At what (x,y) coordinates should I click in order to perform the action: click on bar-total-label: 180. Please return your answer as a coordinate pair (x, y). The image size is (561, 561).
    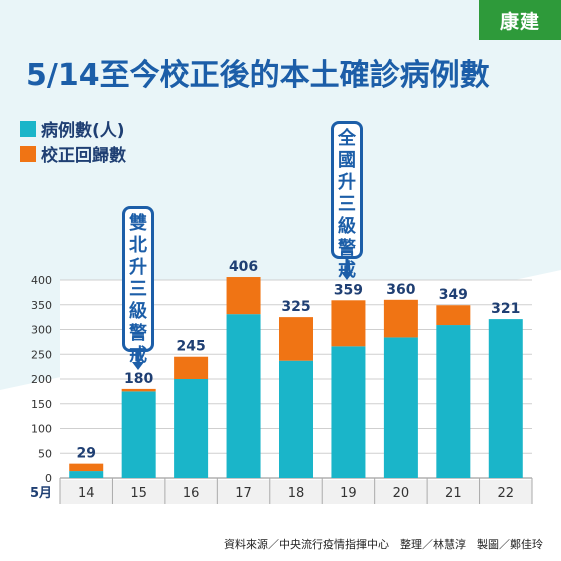
    Looking at the image, I should click on (138, 379).